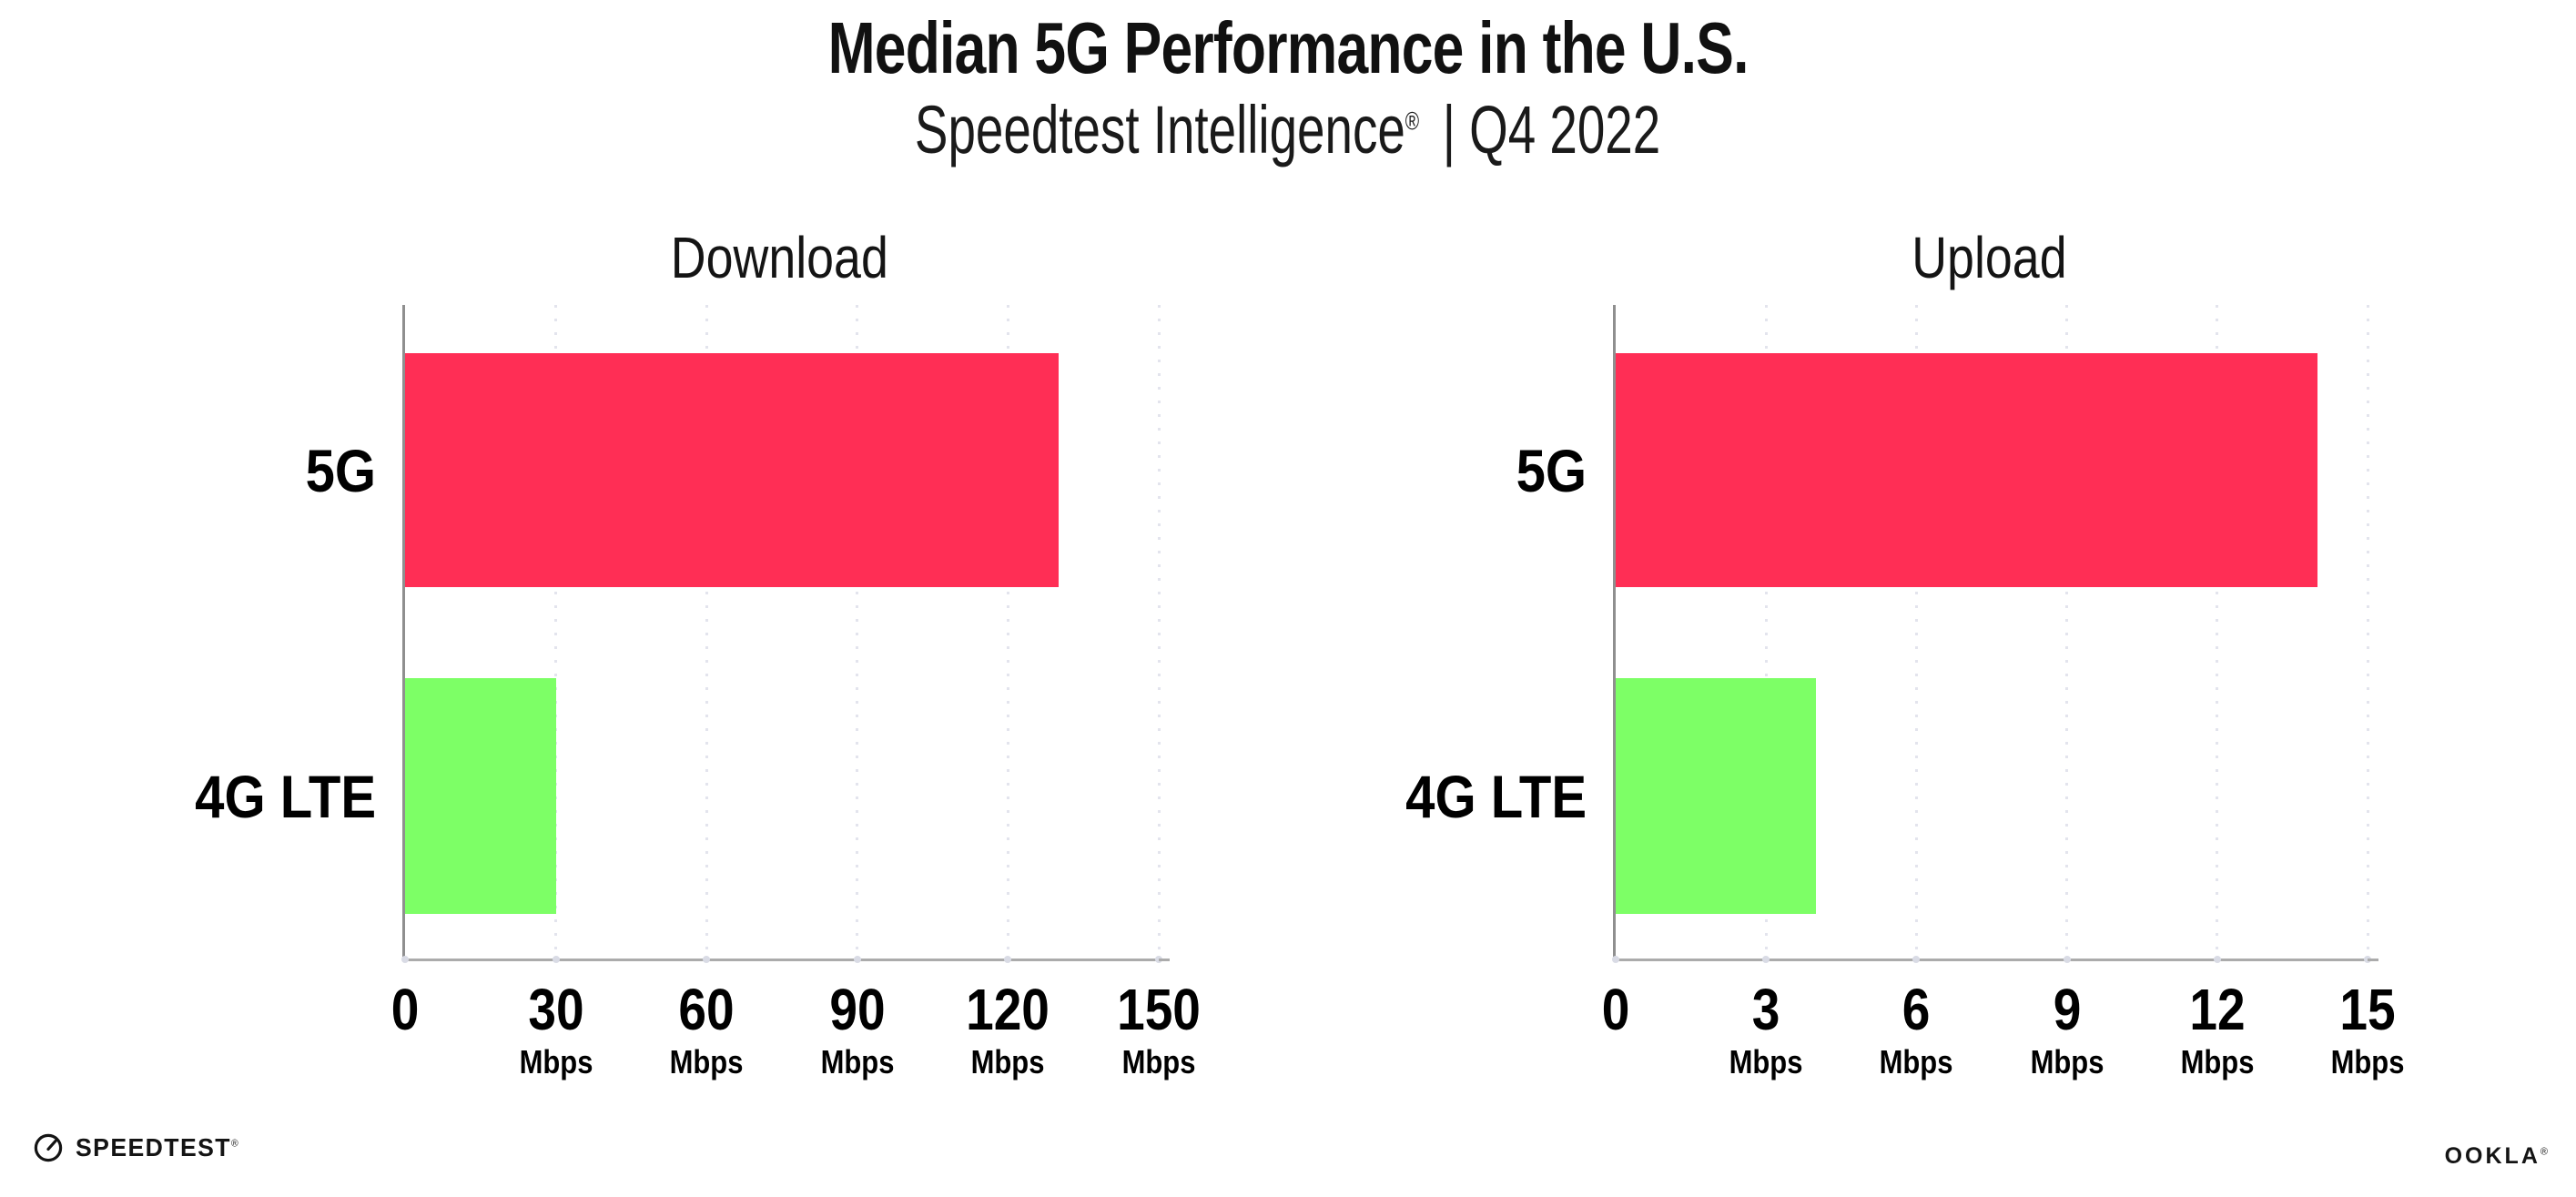 This screenshot has height=1197, width=2576. Describe the element at coordinates (1917, 1010) in the screenshot. I see `tick-value: 6` at that location.